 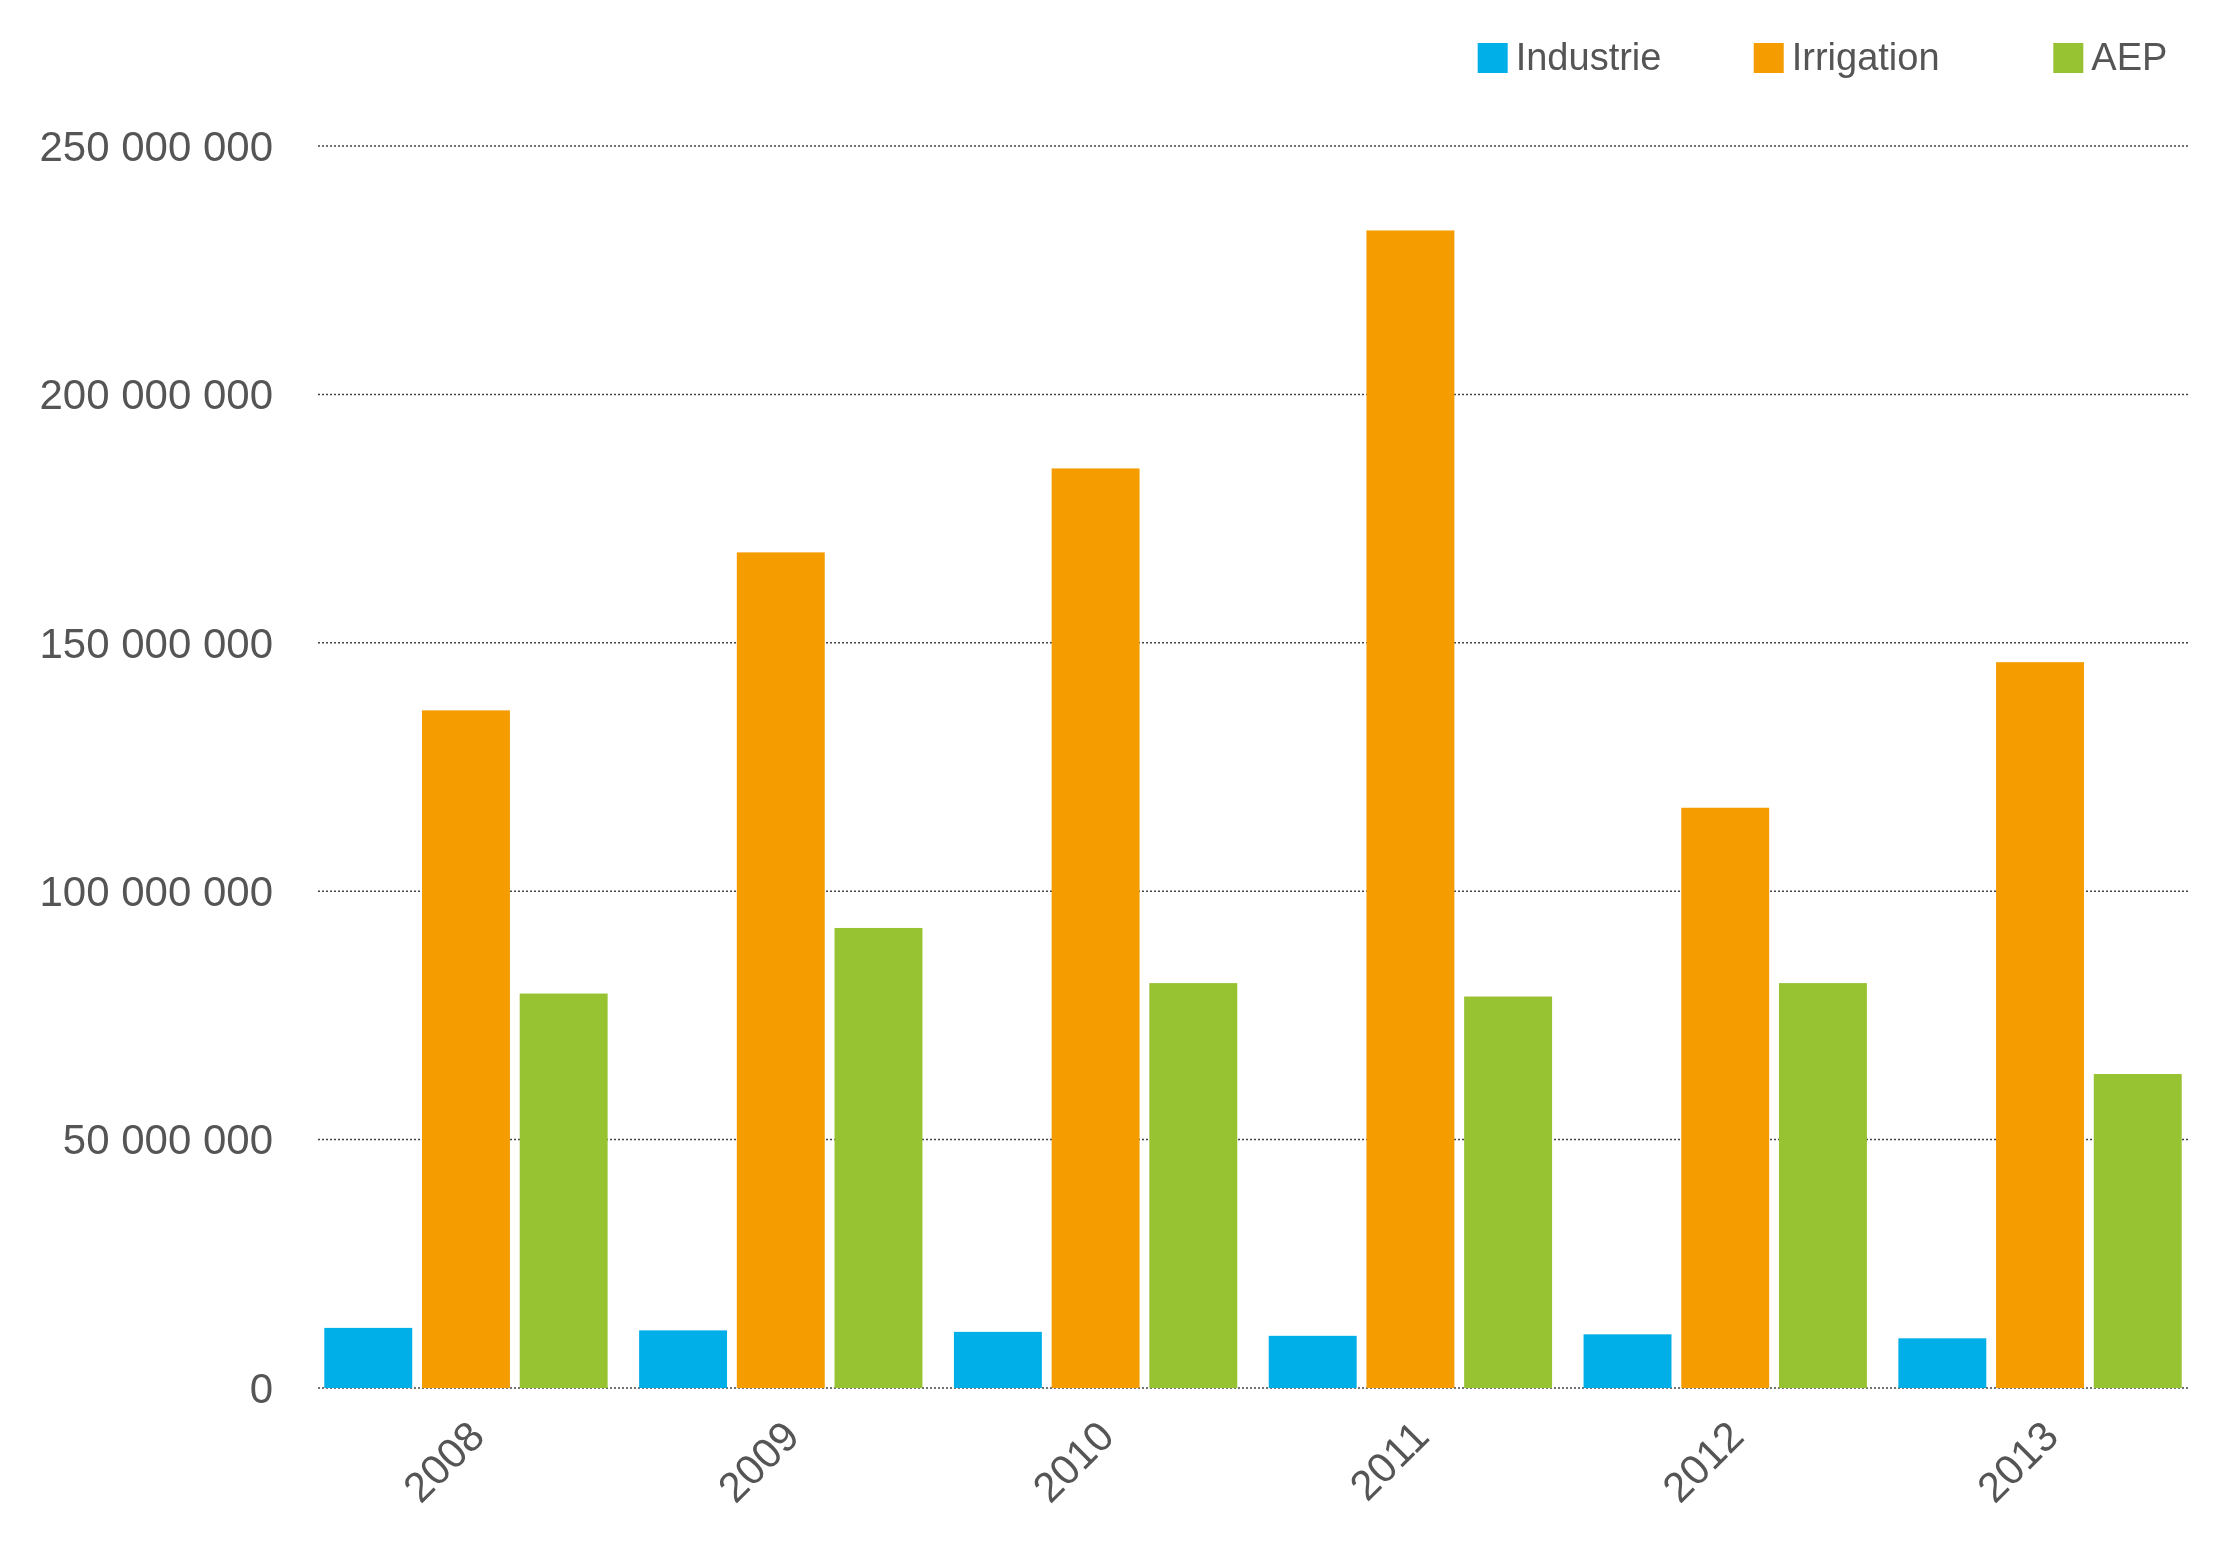 I want to click on y-tick-label: 50 000 000, so click(x=167, y=1140).